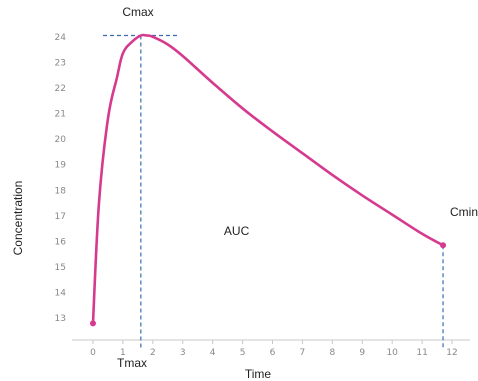  Describe the element at coordinates (213, 353) in the screenshot. I see `x-tick-label-4: 4` at that location.